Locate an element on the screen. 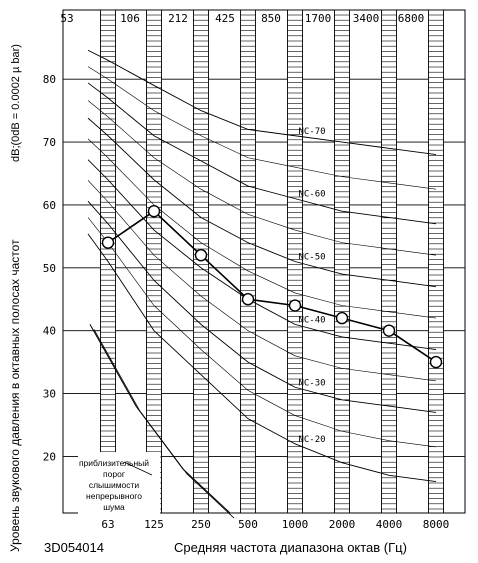  y-tick-50: 50 is located at coordinates (49, 268).